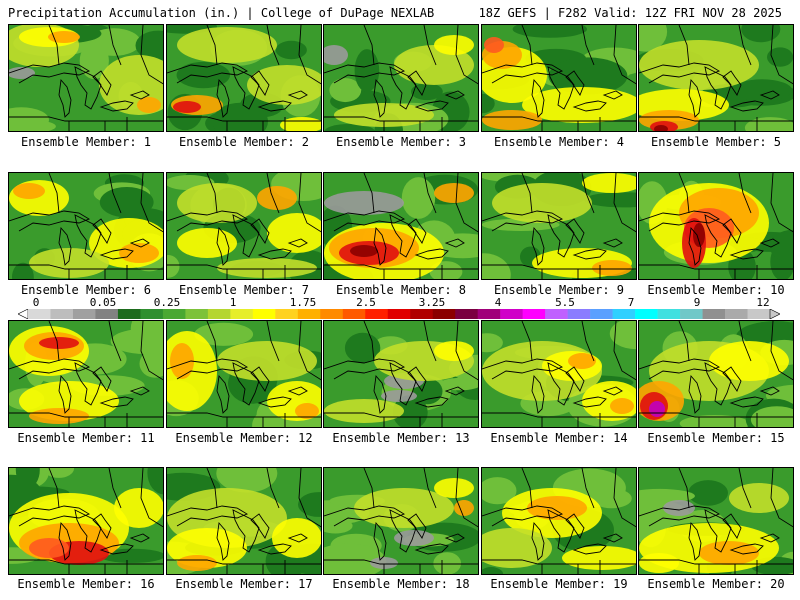  What do you see at coordinates (233, 302) in the screenshot?
I see `colorbar-tick-label: 1` at bounding box center [233, 302].